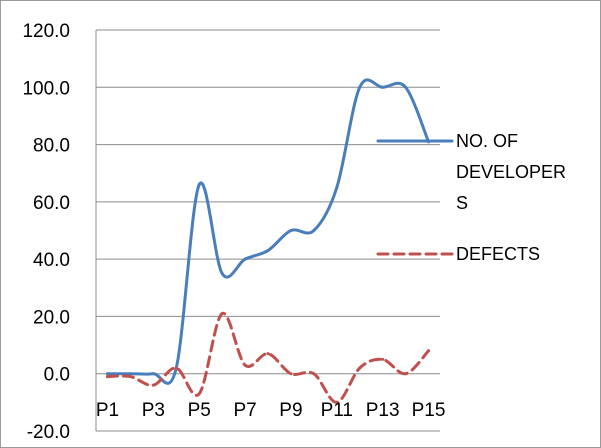  I want to click on legend-label-1: S, so click(462, 203).